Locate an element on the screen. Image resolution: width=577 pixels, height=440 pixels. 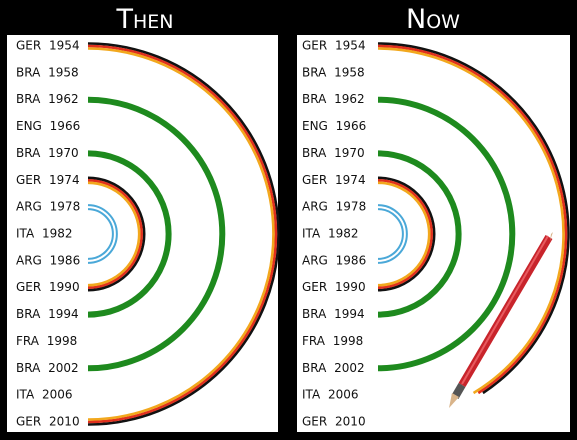
panel-title: Then is located at coordinates (145, 19).